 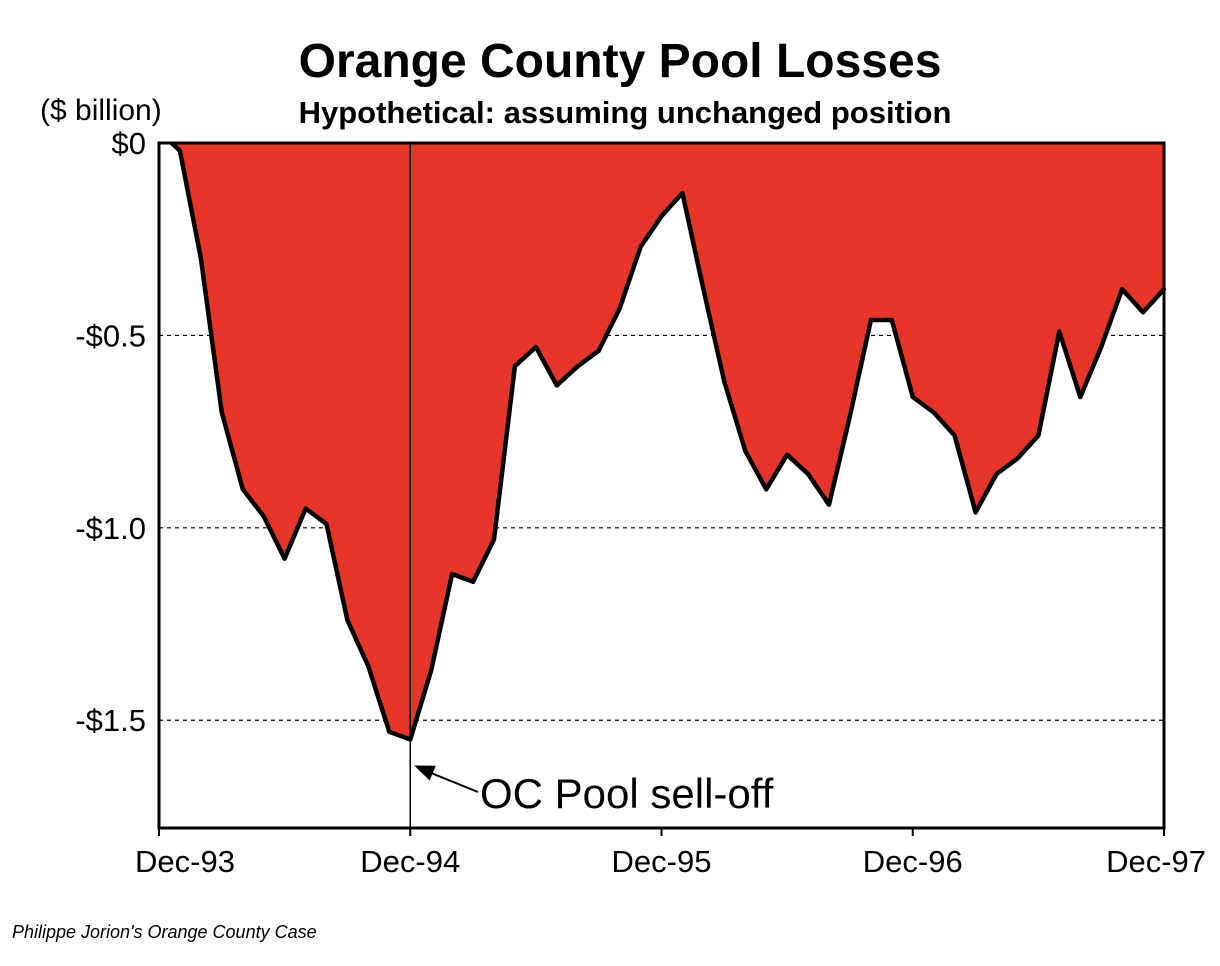 I want to click on y-tick-label-0: $0, so click(x=129, y=143).